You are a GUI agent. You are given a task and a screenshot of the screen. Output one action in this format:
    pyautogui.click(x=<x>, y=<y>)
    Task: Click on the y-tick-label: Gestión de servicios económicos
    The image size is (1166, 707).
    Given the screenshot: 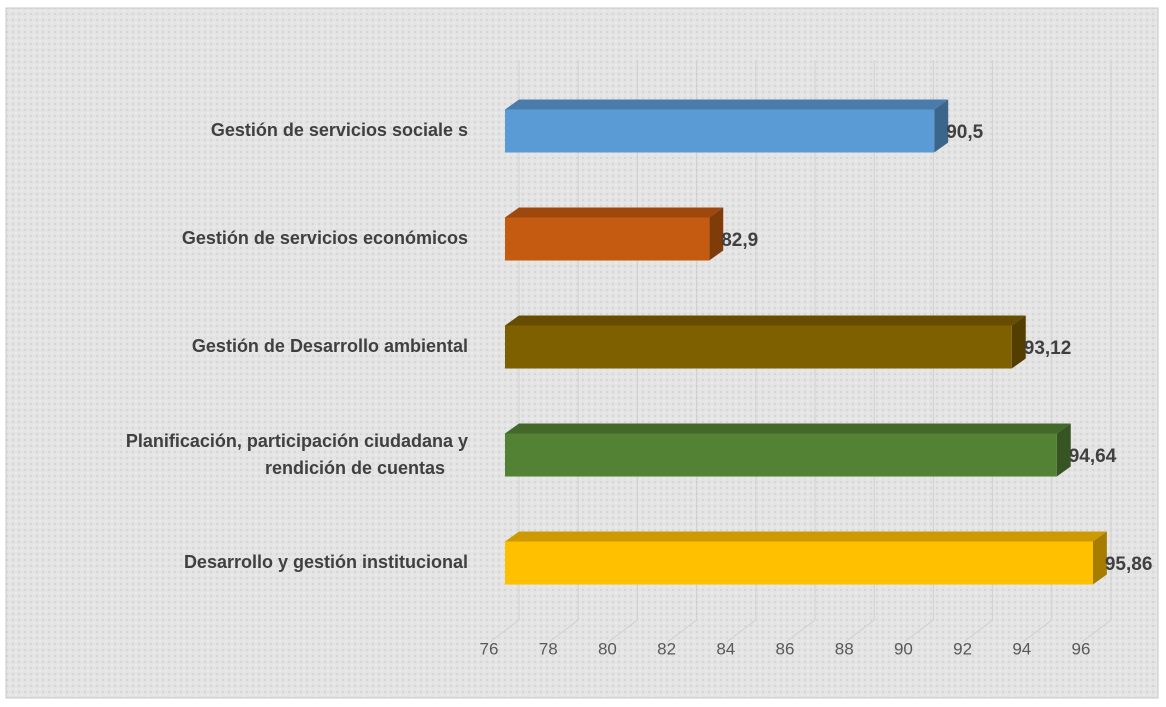 What is the action you would take?
    pyautogui.click(x=325, y=238)
    